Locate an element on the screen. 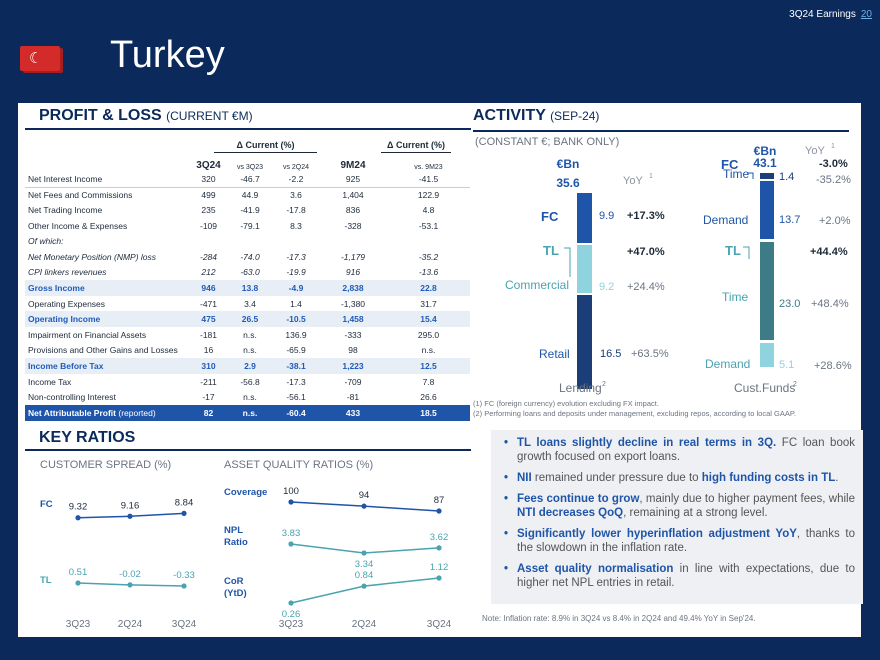 This screenshot has width=880, height=660. row-value: -1,179 is located at coordinates (353, 256).